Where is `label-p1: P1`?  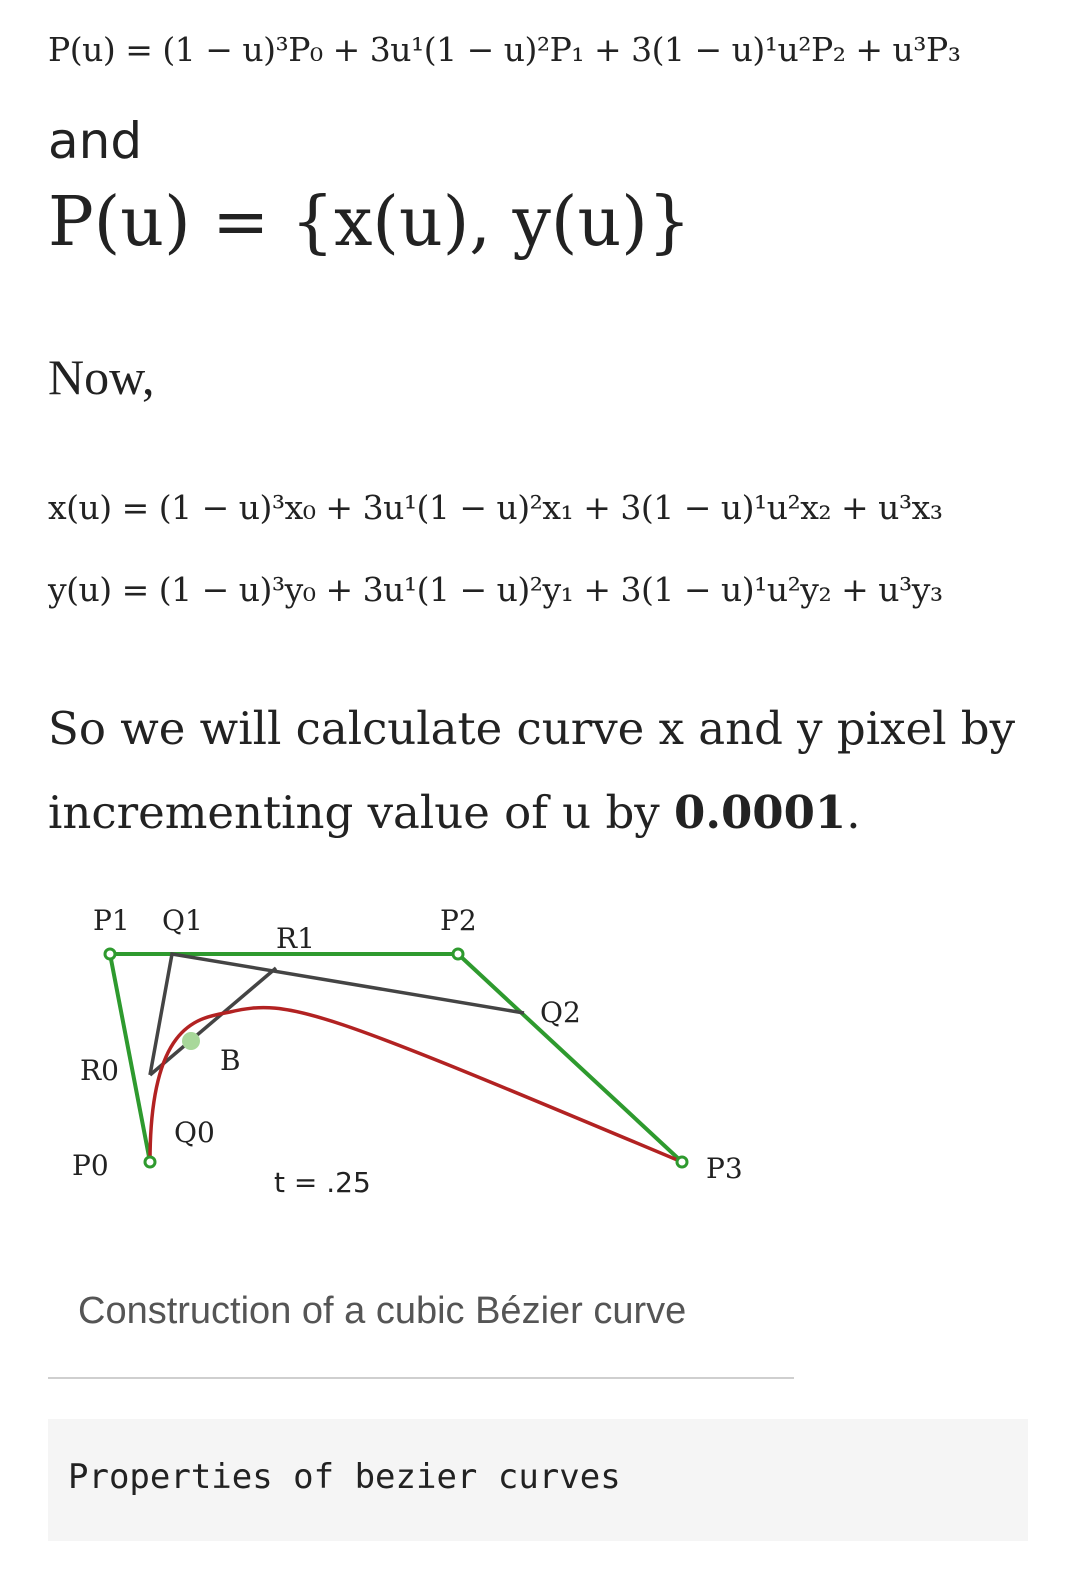
label-p1: P1 is located at coordinates (111, 920).